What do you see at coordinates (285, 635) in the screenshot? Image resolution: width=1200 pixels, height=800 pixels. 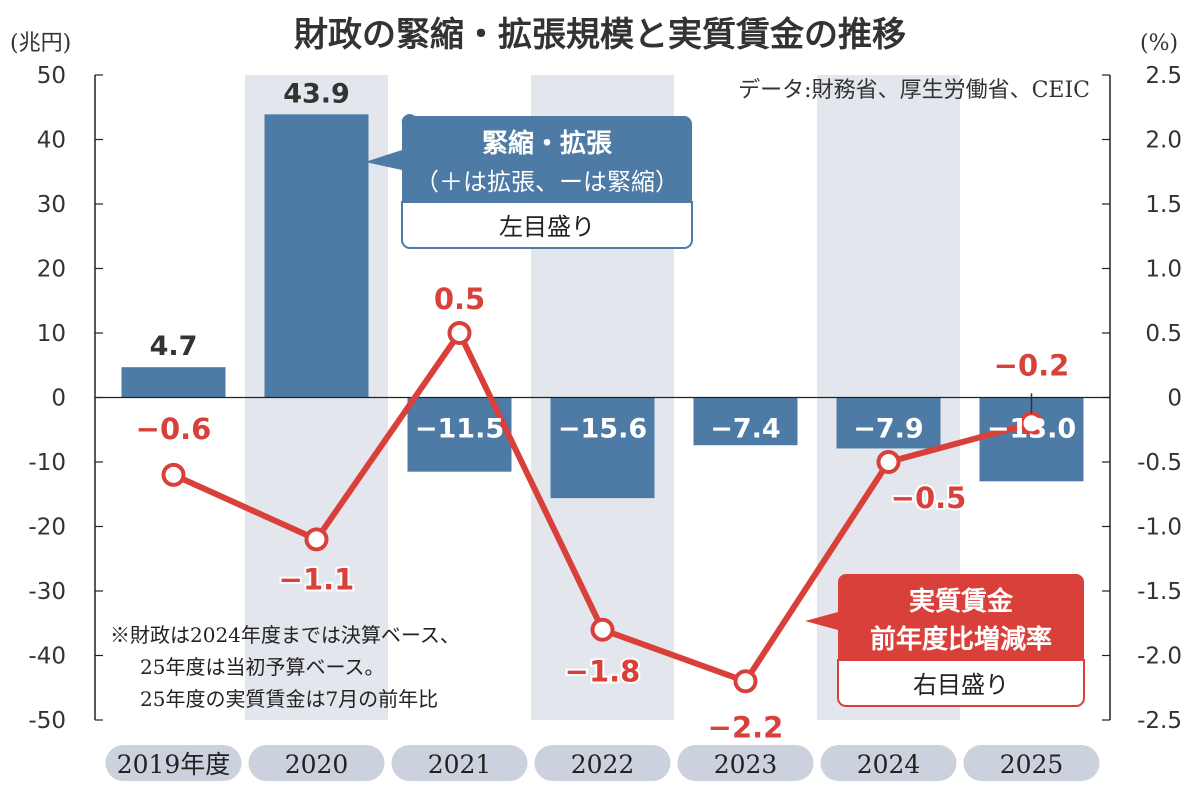 I see `footnote-line-1: ※財政は2024年度までは決算ベース、` at bounding box center [285, 635].